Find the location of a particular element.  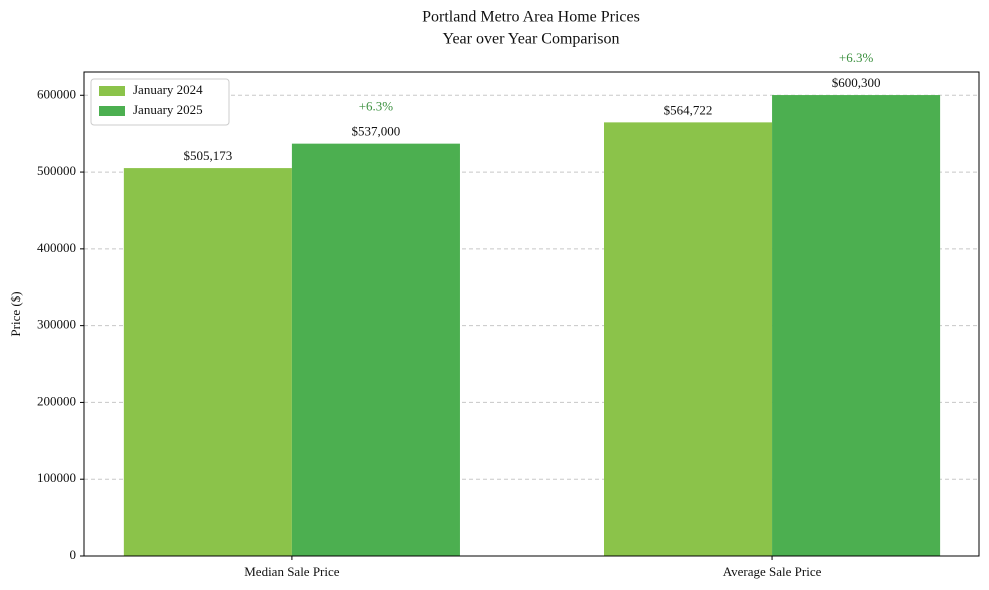

y-axis-label: Price ($) is located at coordinates (15, 313).